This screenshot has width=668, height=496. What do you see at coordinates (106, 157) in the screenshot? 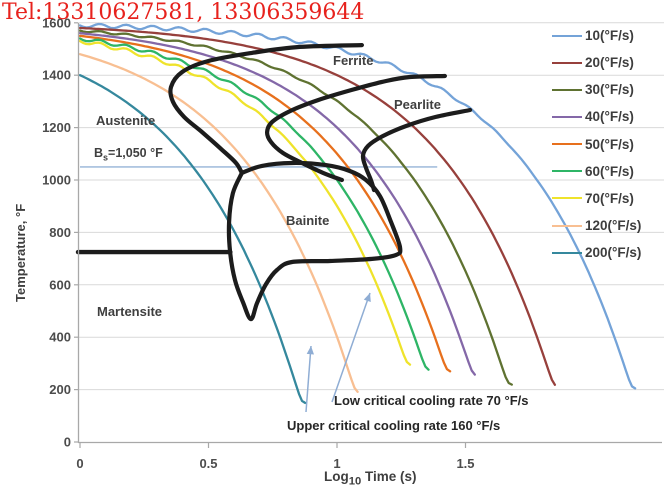
I see `bs-label-subscript: s` at bounding box center [106, 157].